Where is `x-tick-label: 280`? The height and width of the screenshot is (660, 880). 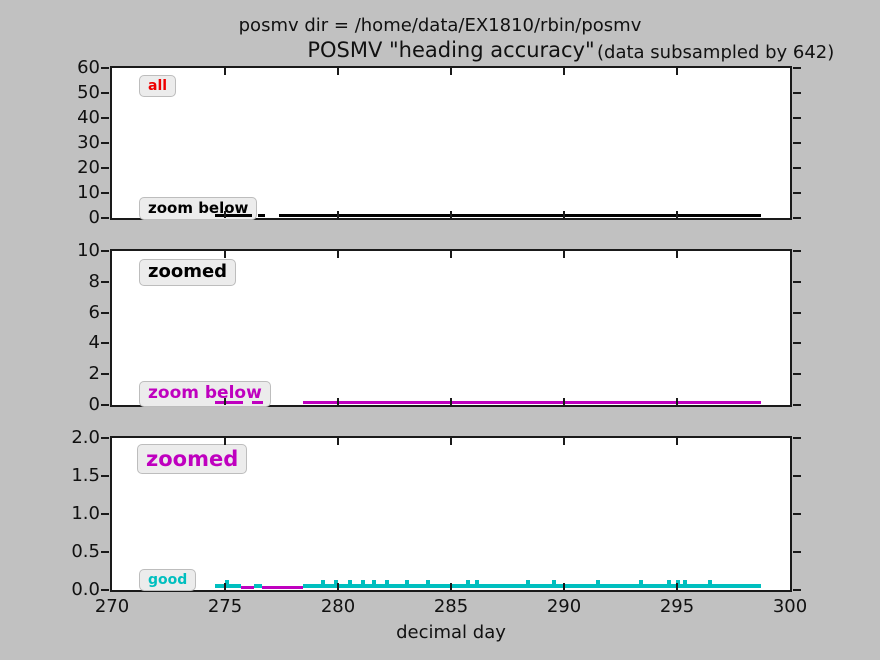
x-tick-label: 280 is located at coordinates (338, 606).